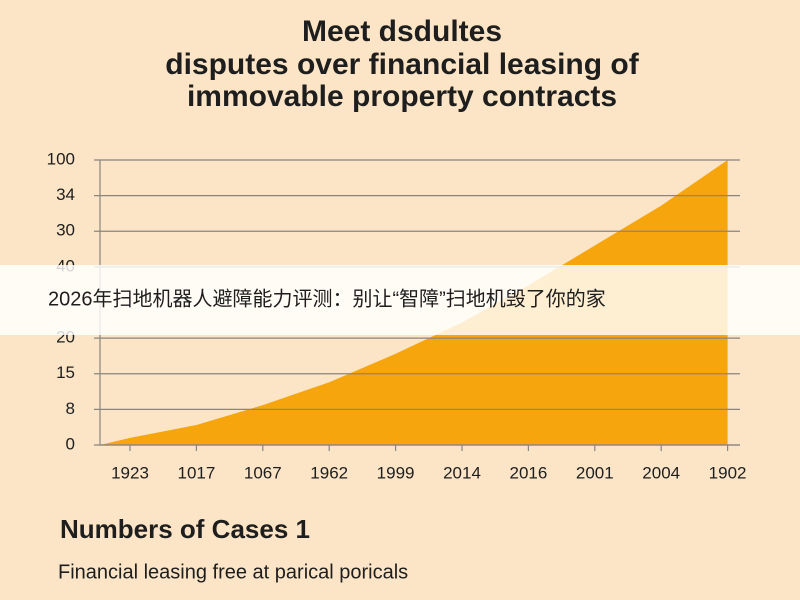  Describe the element at coordinates (327, 298) in the screenshot. I see `banner-text: 2026年扫地机器人避障能力评测：别让“智障”扫地机毁了你的家` at that location.